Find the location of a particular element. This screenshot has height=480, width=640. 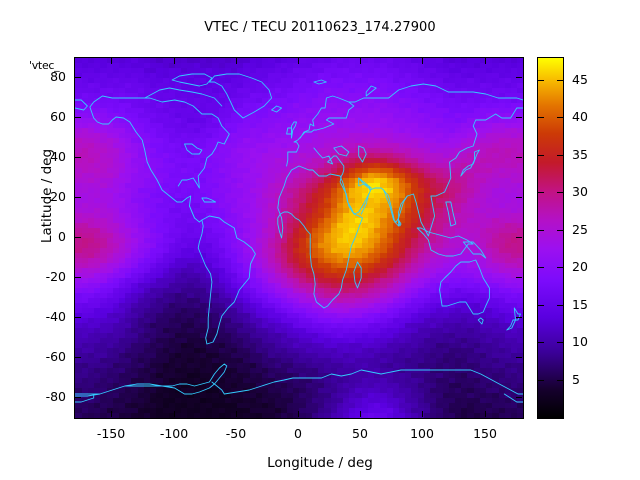

page-title: VTEC / TECU 20110623_174.27900 is located at coordinates (320, 27).